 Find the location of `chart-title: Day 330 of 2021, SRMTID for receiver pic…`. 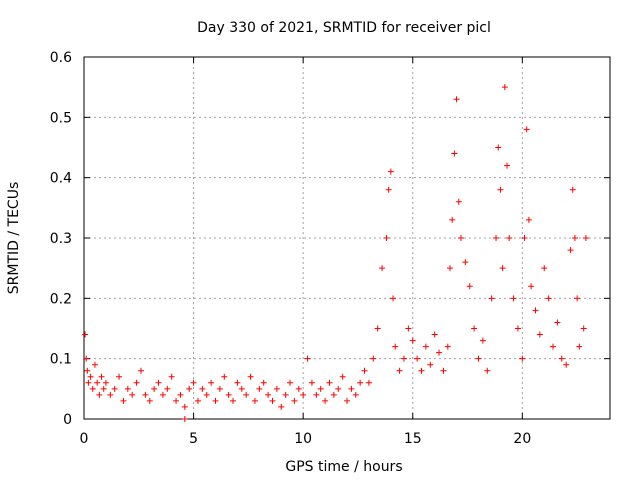

chart-title: Day 330 of 2021, SRMTID for receiver pic… is located at coordinates (344, 28).